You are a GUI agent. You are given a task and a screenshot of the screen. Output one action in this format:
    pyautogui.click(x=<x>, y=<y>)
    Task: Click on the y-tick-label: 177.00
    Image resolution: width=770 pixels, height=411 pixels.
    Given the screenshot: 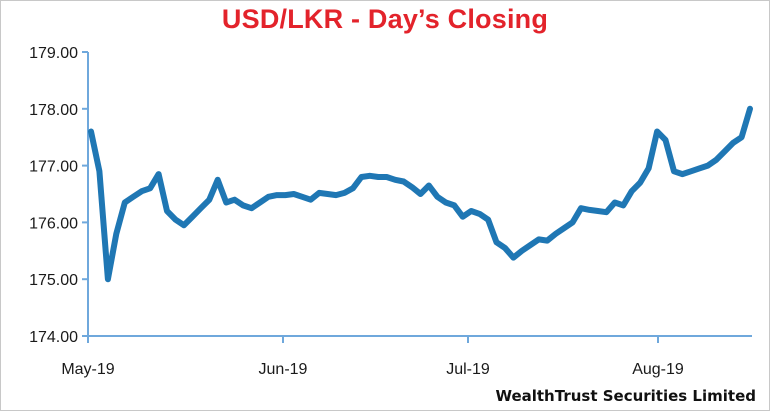 What is the action you would take?
    pyautogui.click(x=53, y=167)
    